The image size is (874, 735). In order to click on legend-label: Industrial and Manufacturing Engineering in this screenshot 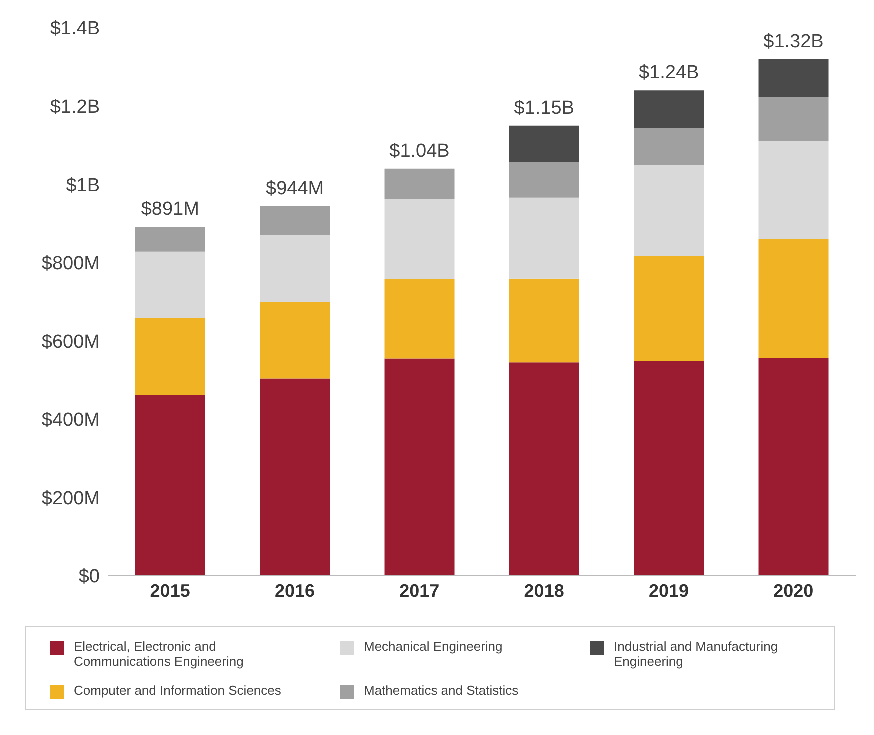, I will do `click(697, 654)`.